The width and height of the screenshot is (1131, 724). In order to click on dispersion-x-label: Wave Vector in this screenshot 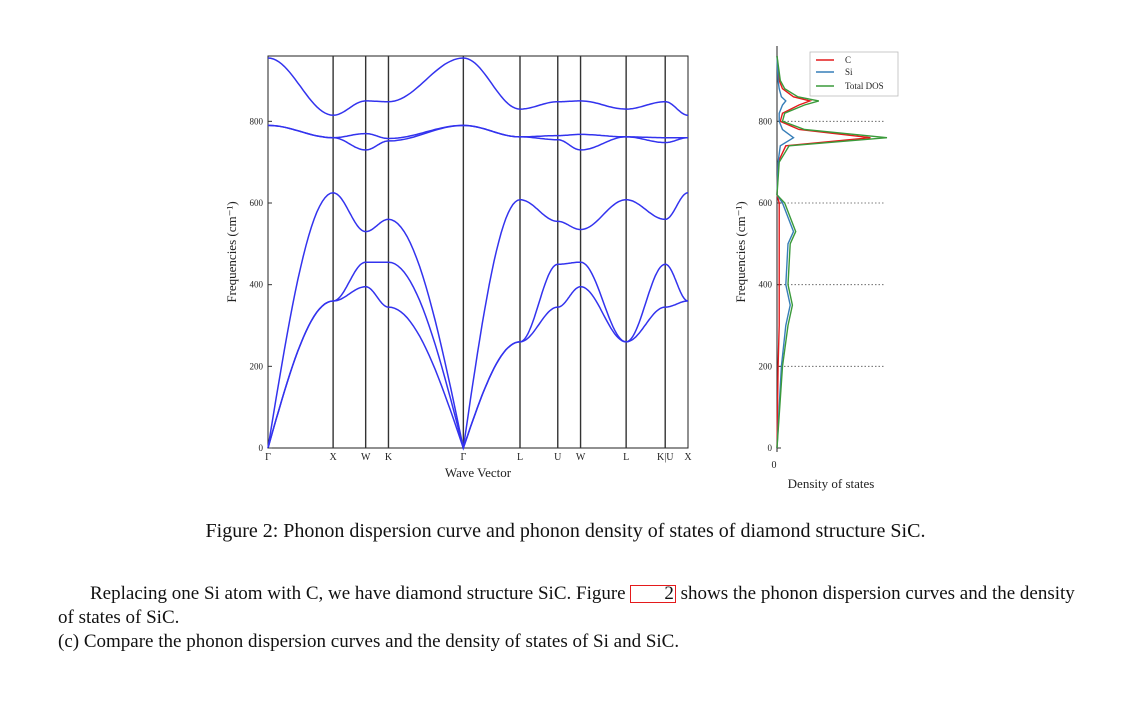, I will do `click(478, 472)`.